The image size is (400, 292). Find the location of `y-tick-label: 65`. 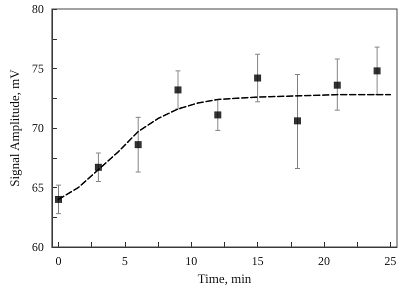

y-tick-label: 65 is located at coordinates (38, 187).